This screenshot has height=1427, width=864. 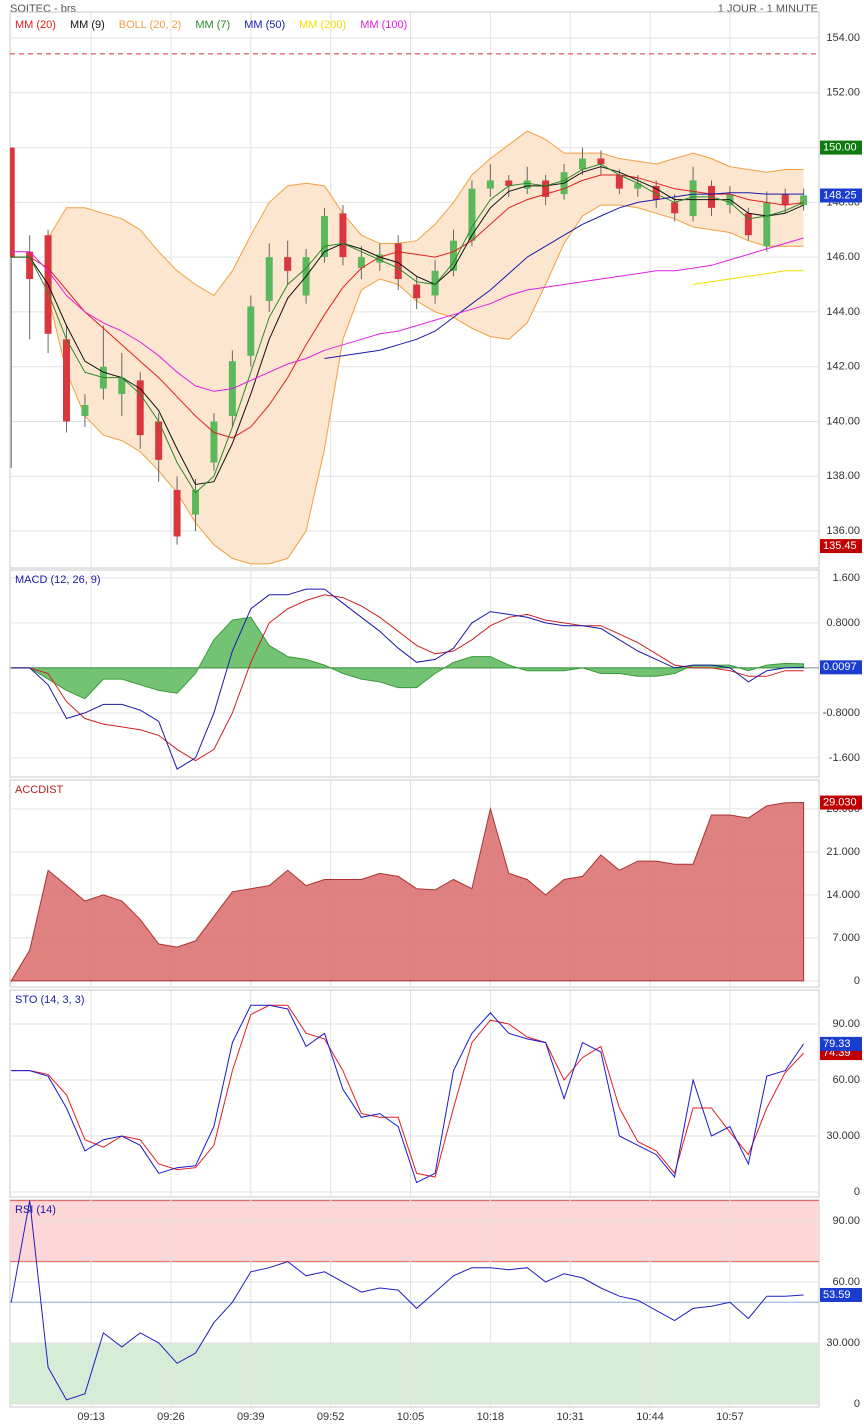 What do you see at coordinates (171, 1417) in the screenshot?
I see `x-tick-label: 09:26` at bounding box center [171, 1417].